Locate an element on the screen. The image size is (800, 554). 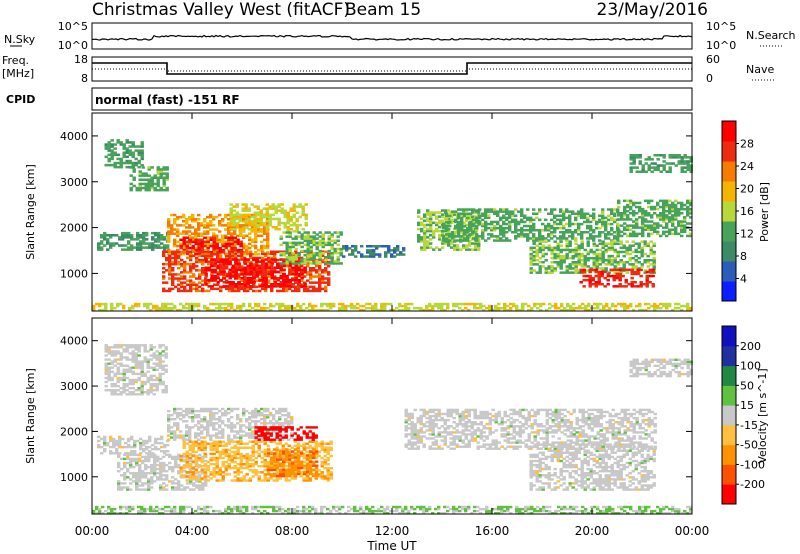
power-colorbar-tick-label: 16 is located at coordinates (747, 211).